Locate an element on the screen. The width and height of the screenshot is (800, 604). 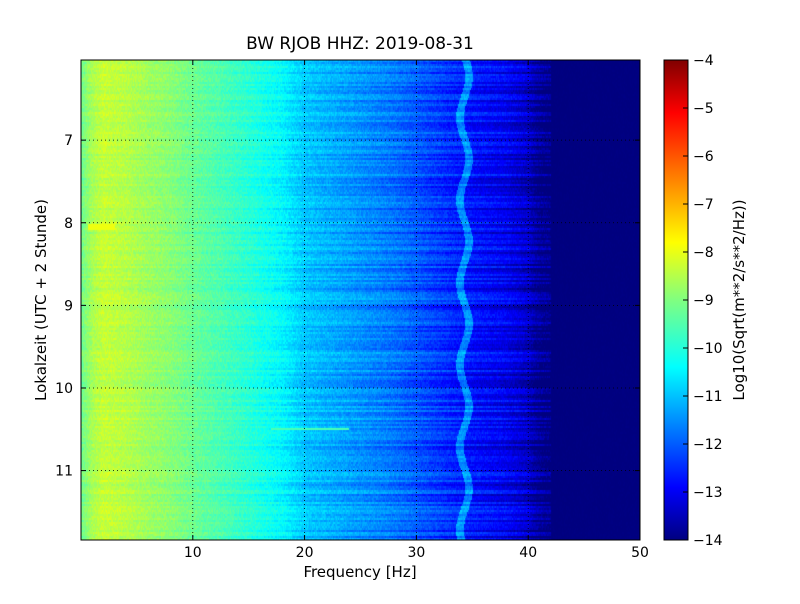
x-axis-label: Frequency [Hz] is located at coordinates (359, 572).